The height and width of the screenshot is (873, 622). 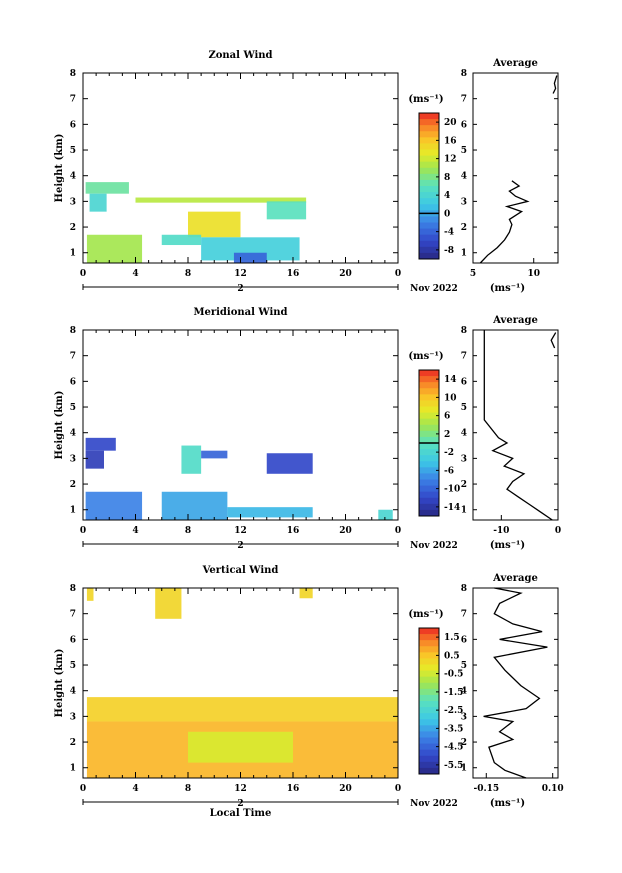 I want to click on average-y-tick-label: 2, so click(x=464, y=228).